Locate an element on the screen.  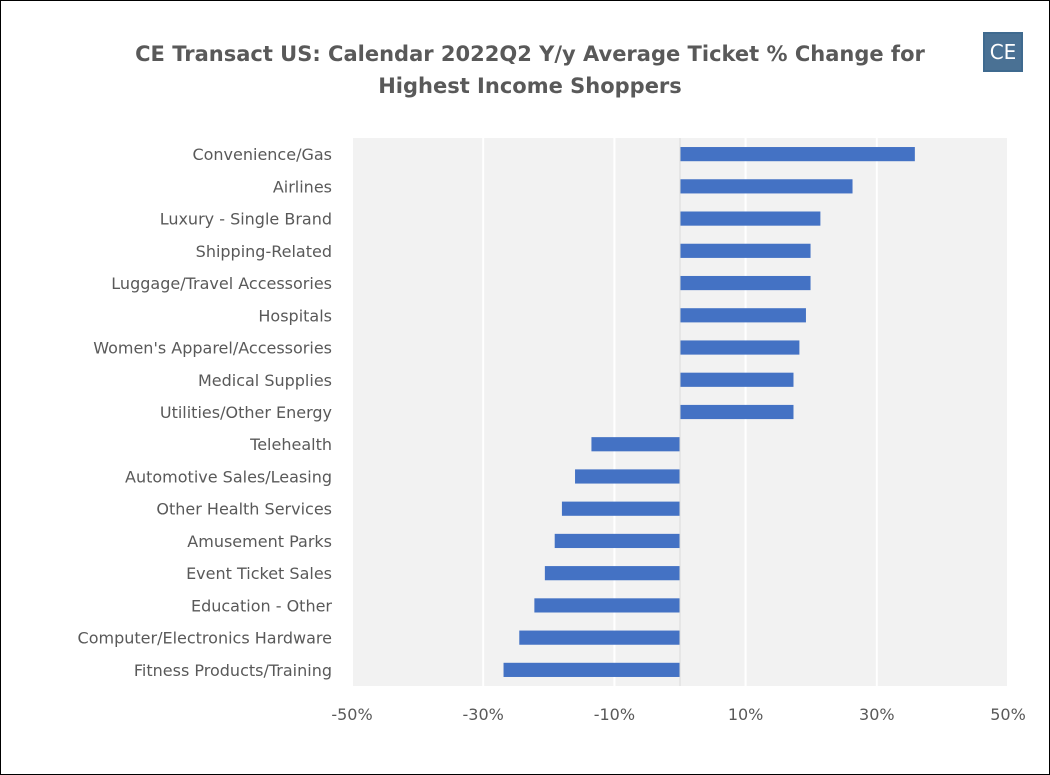
category-label: Fitness Products/Training is located at coordinates (233, 670).